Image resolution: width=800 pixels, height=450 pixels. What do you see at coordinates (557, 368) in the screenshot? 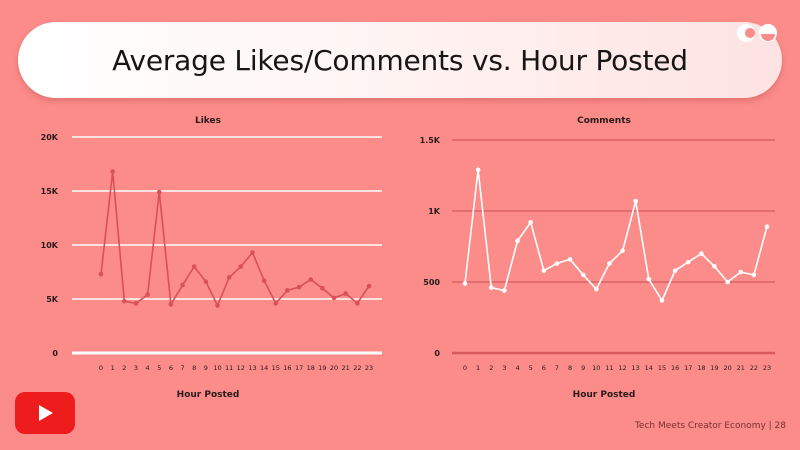
I see `x-tick-label: 7` at bounding box center [557, 368].